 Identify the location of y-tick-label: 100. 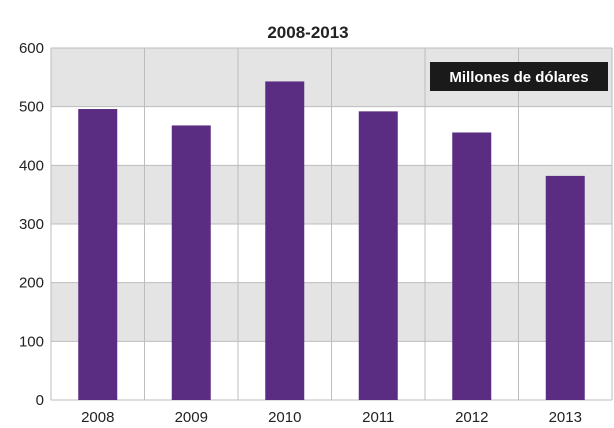
(31, 341).